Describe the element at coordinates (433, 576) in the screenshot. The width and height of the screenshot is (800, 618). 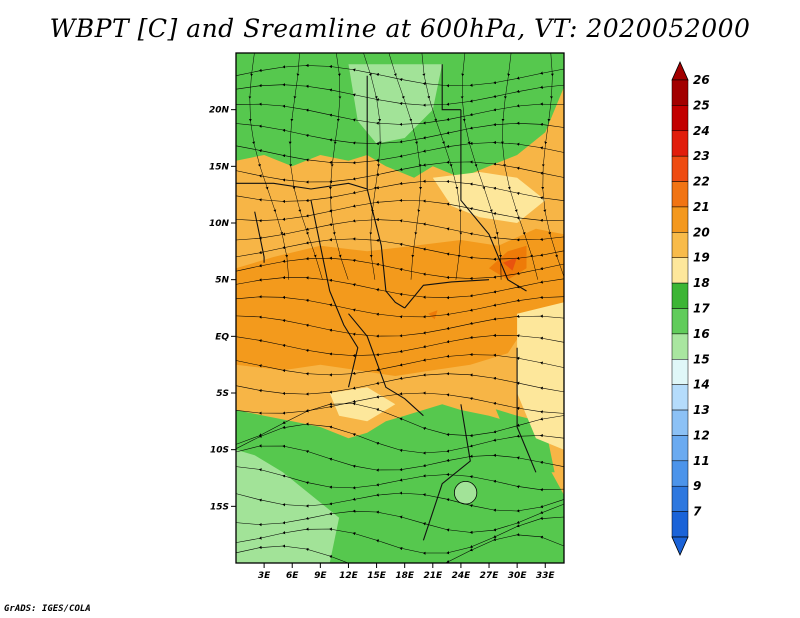
I see `lon-tick-label: 21E` at that location.